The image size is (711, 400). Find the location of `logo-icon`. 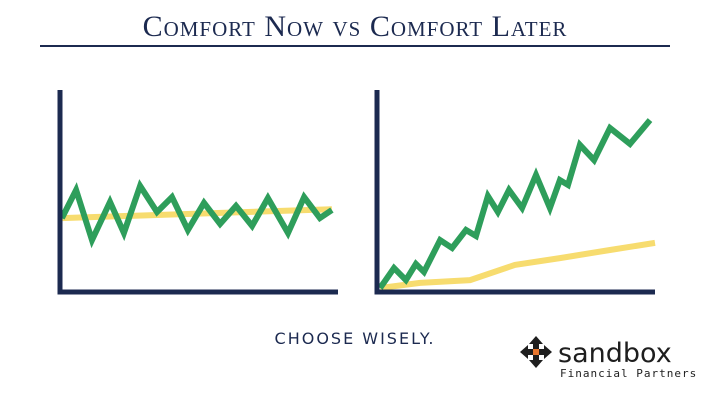

logo-icon is located at coordinates (536, 352).